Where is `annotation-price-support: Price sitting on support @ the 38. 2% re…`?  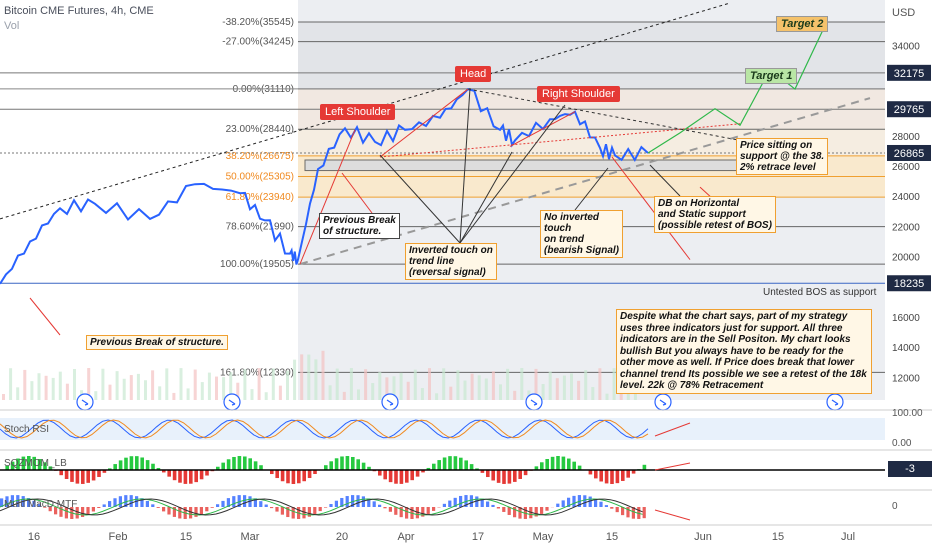
annotation-price-support: Price sitting on support @ the 38. 2% re… is located at coordinates (782, 156).